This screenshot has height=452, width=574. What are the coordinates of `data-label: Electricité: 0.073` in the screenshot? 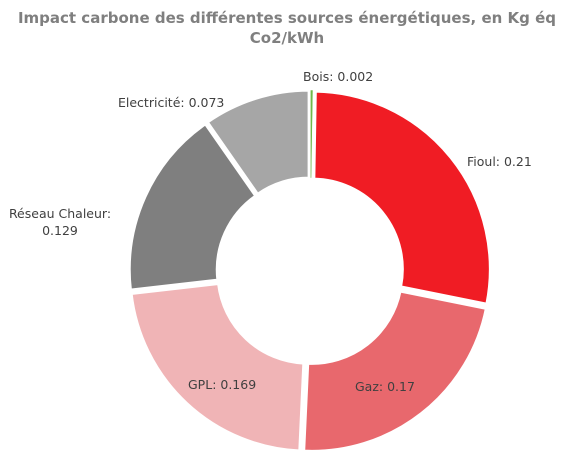 It's located at (171, 102).